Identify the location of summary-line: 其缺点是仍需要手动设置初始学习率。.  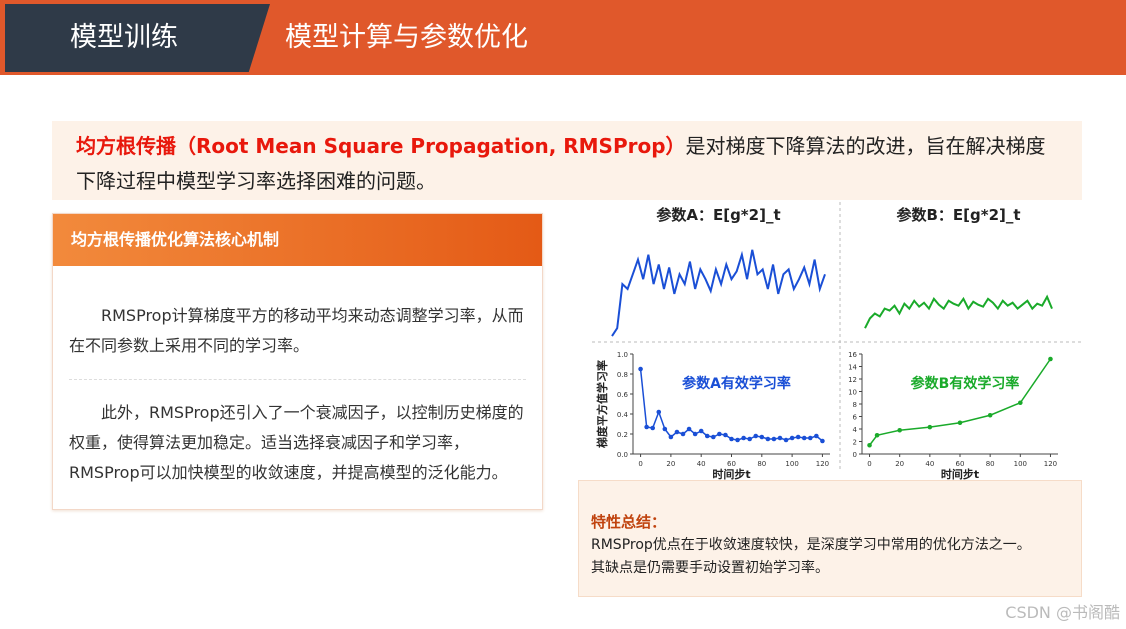
(710, 568).